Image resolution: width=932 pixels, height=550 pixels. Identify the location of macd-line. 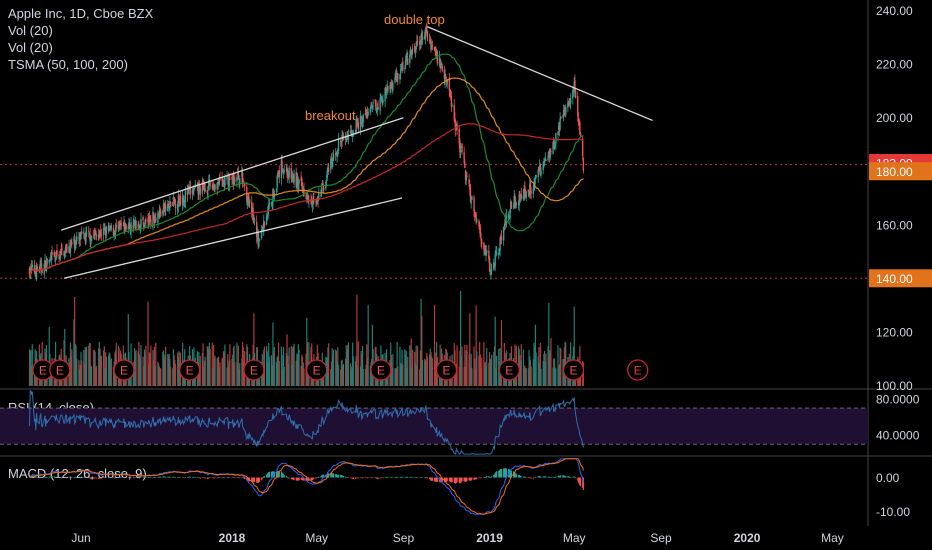
(306, 487).